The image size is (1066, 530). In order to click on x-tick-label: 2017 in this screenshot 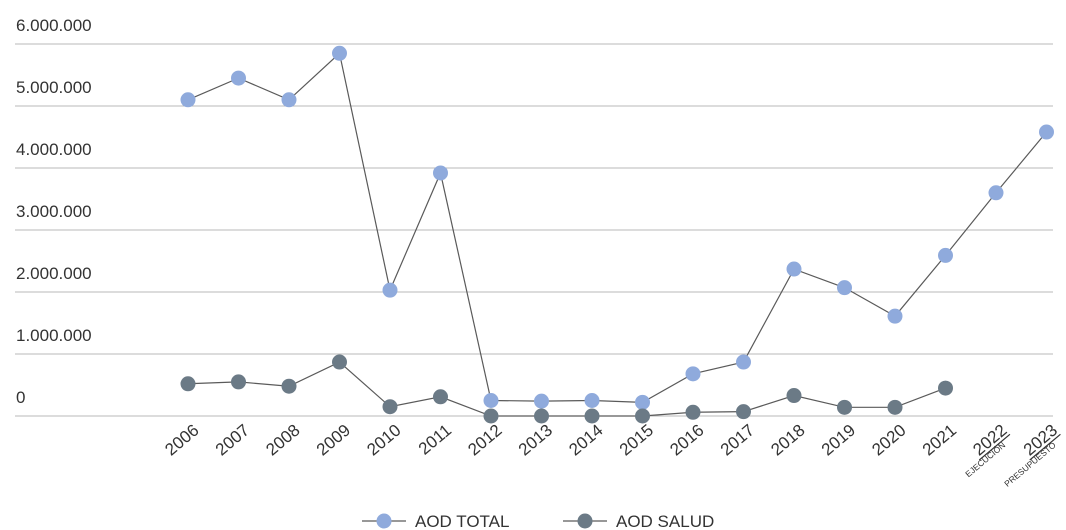, I will do `click(737, 440)`.